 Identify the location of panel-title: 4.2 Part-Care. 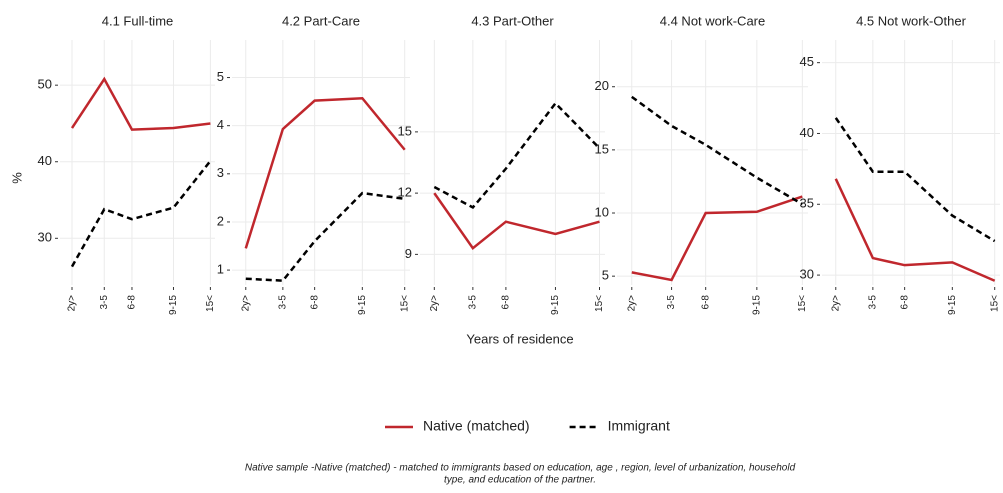
(321, 20).